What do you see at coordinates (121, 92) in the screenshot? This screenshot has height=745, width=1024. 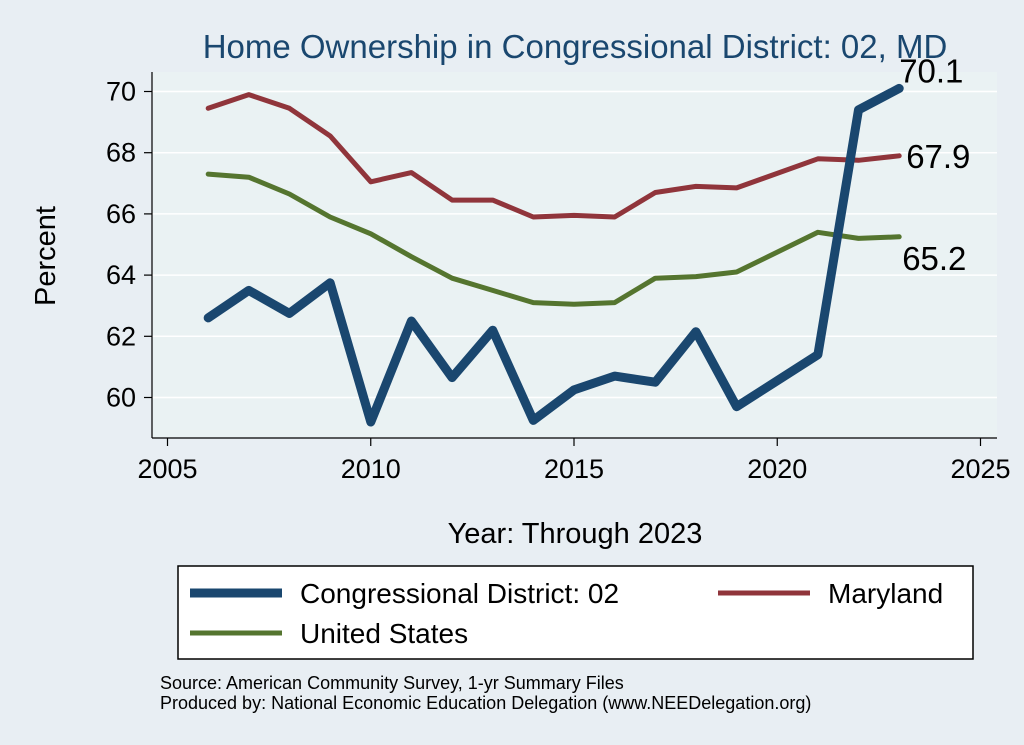 I see `y-tick-label: 70` at bounding box center [121, 92].